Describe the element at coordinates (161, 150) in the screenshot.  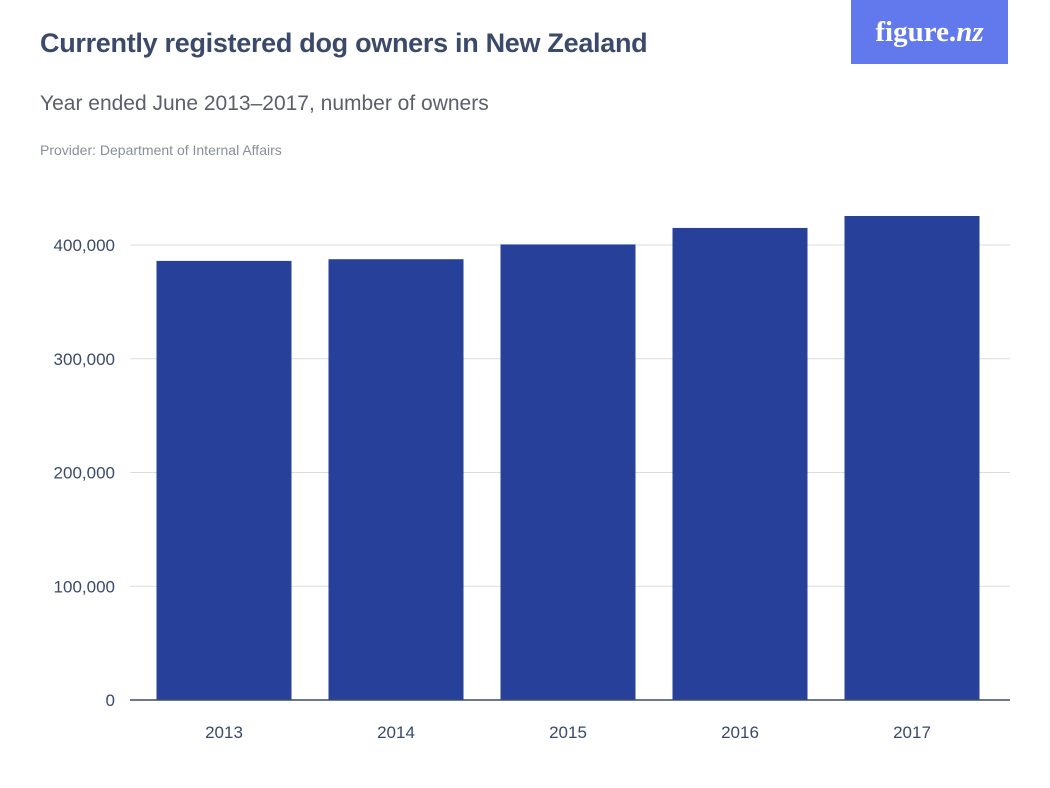
I see `provider-note: Provider: Department of Internal Affairs` at that location.